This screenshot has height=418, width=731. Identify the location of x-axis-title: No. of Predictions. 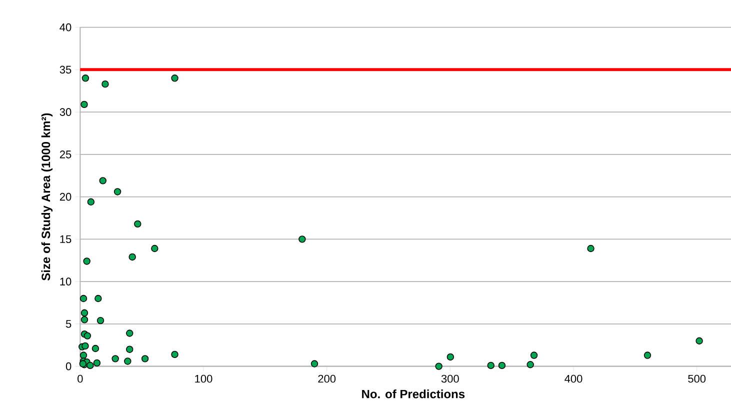
(413, 394).